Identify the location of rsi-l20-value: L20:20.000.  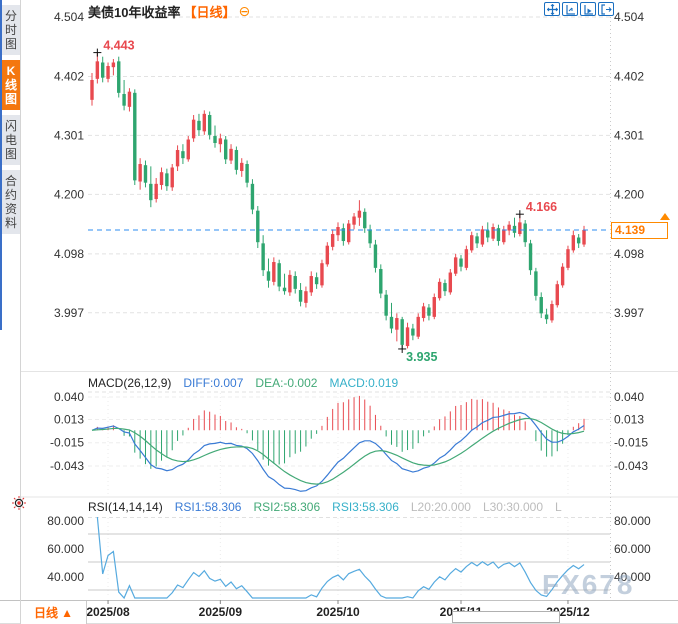
(440, 507).